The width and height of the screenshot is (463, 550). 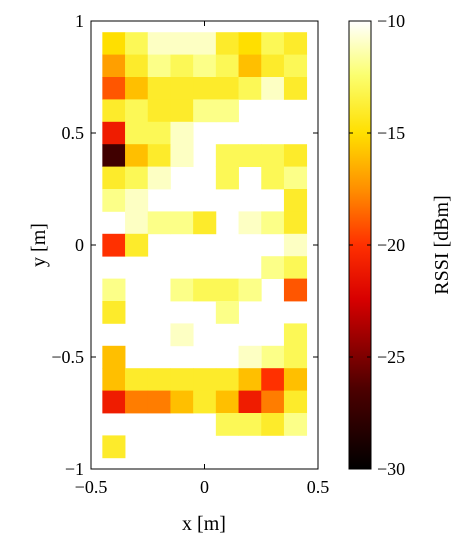 I want to click on colorbar-ticks: −10 −15 −20 −25 −30, so click(x=377, y=245).